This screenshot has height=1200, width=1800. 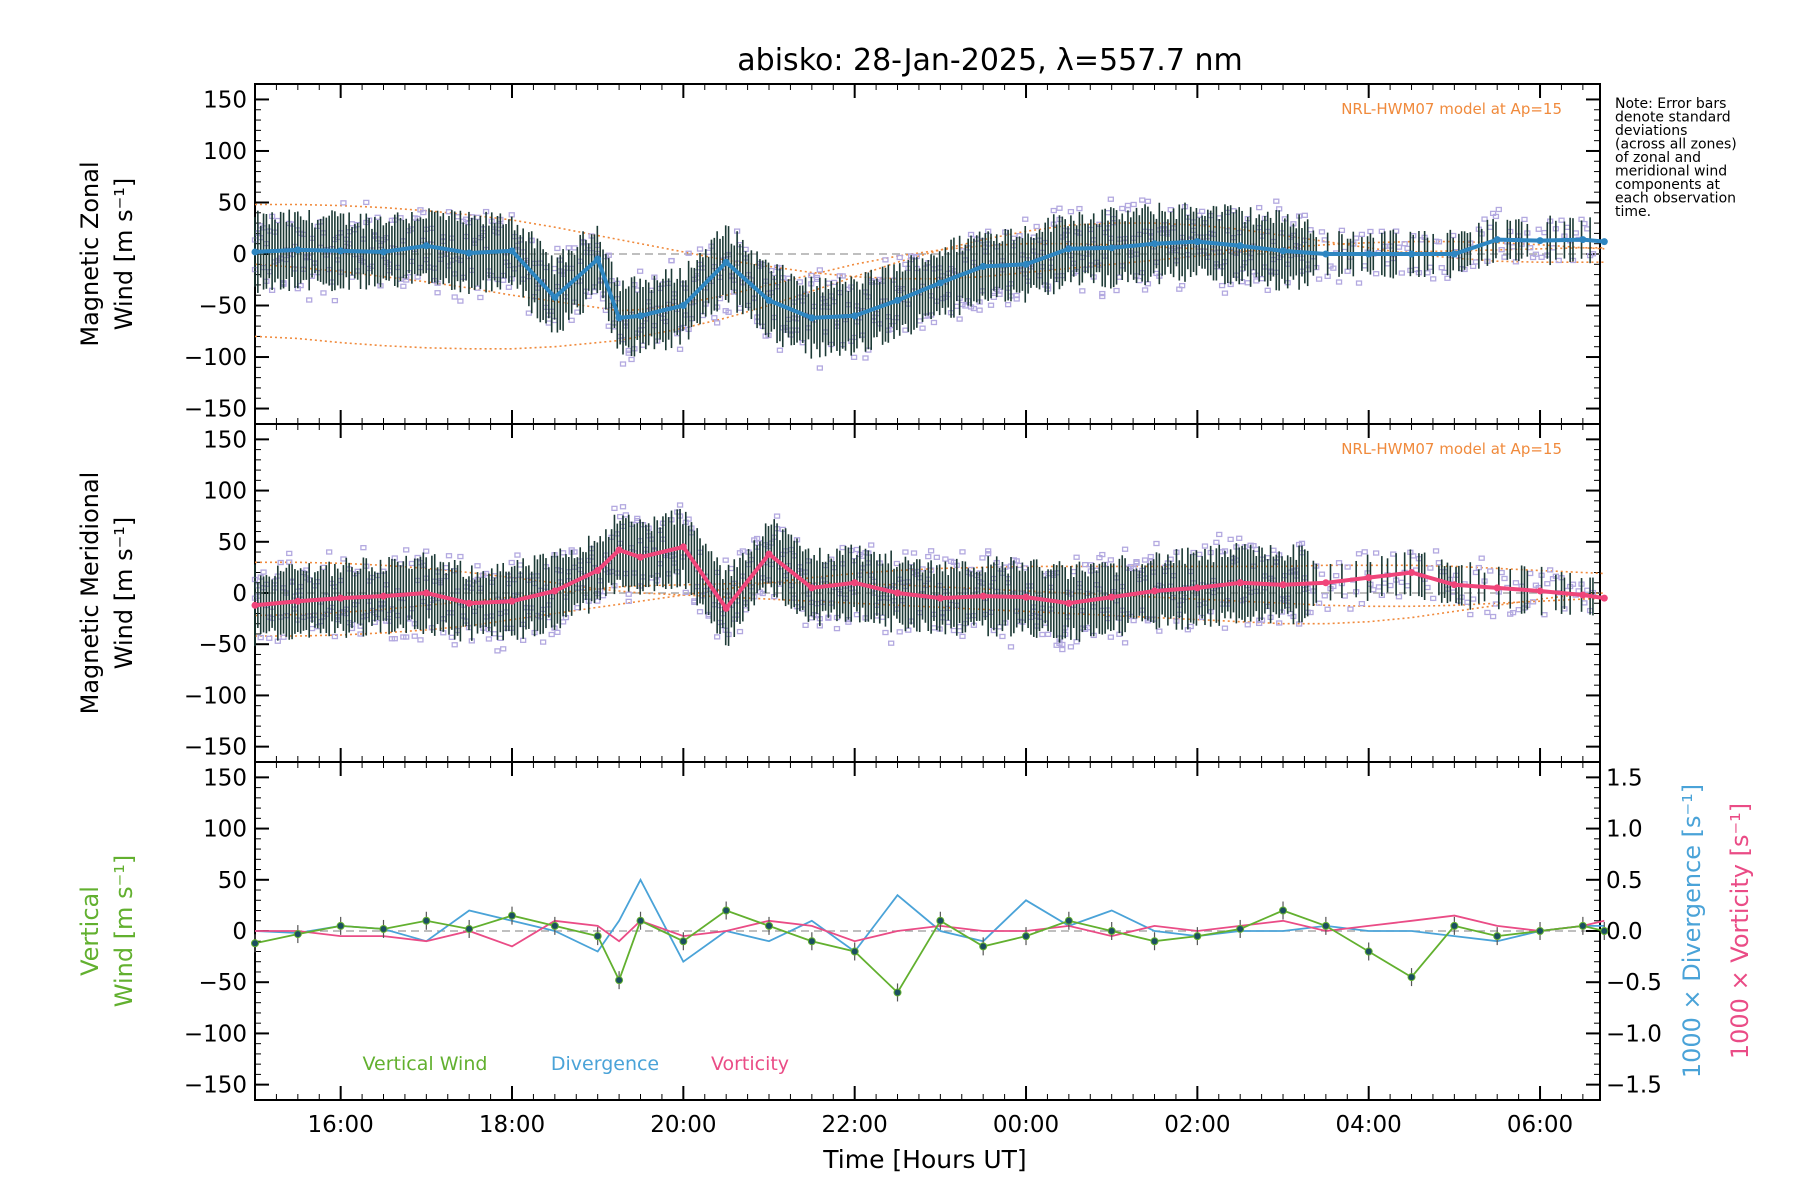 What do you see at coordinates (1197, 1125) in the screenshot?
I see `x-tick-label: 02:00` at bounding box center [1197, 1125].